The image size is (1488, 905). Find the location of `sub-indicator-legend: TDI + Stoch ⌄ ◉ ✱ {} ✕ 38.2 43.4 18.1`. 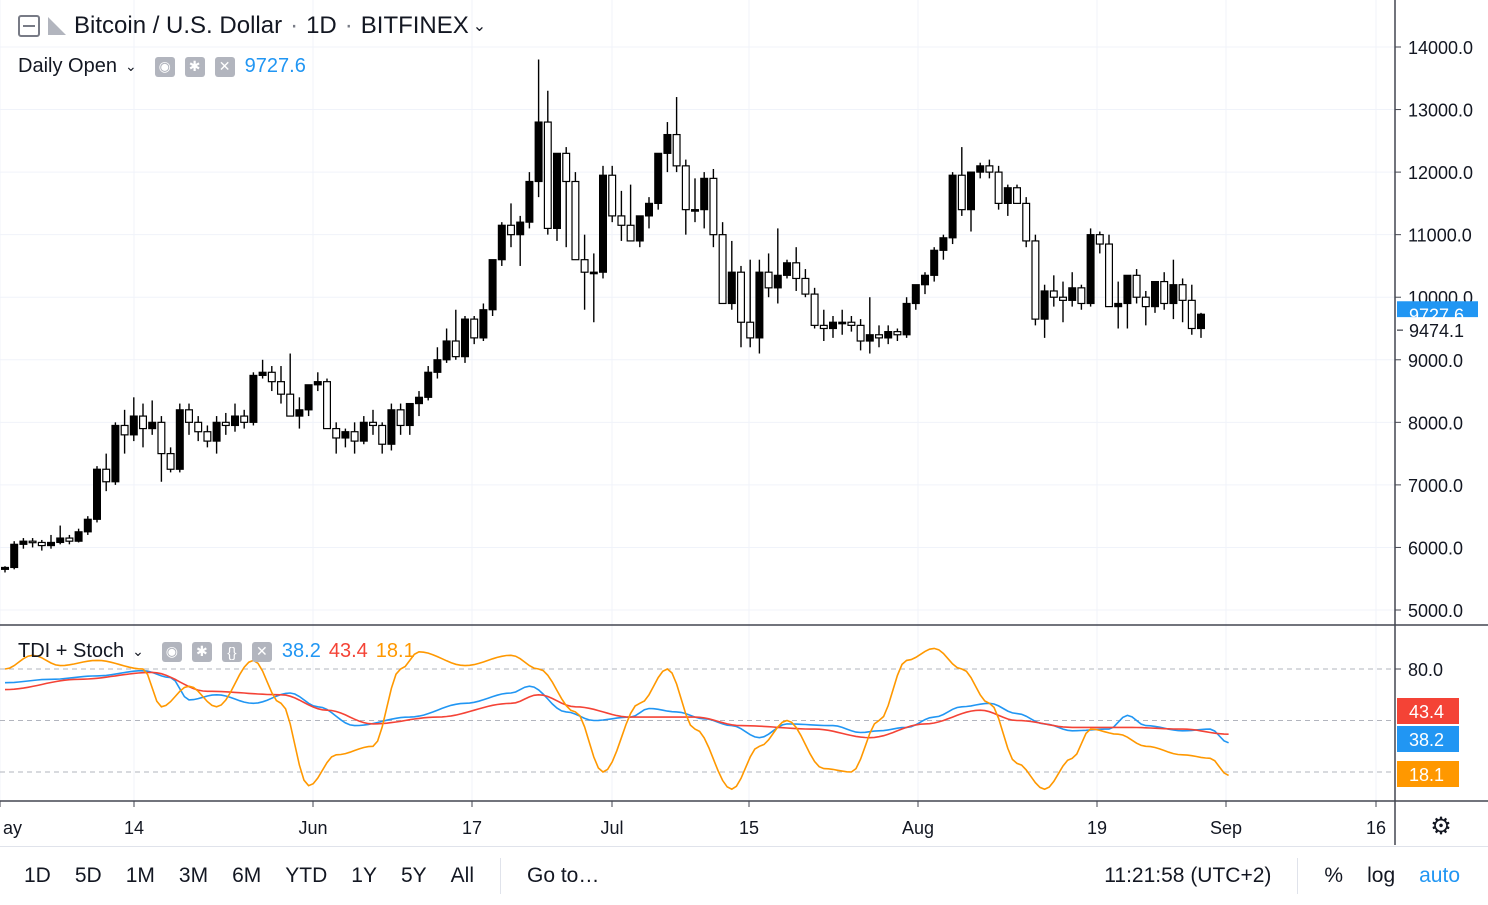

sub-indicator-legend: TDI + Stoch ⌄ ◉ ✱ {} ✕ 38.2 43.4 18.1 is located at coordinates (216, 651).